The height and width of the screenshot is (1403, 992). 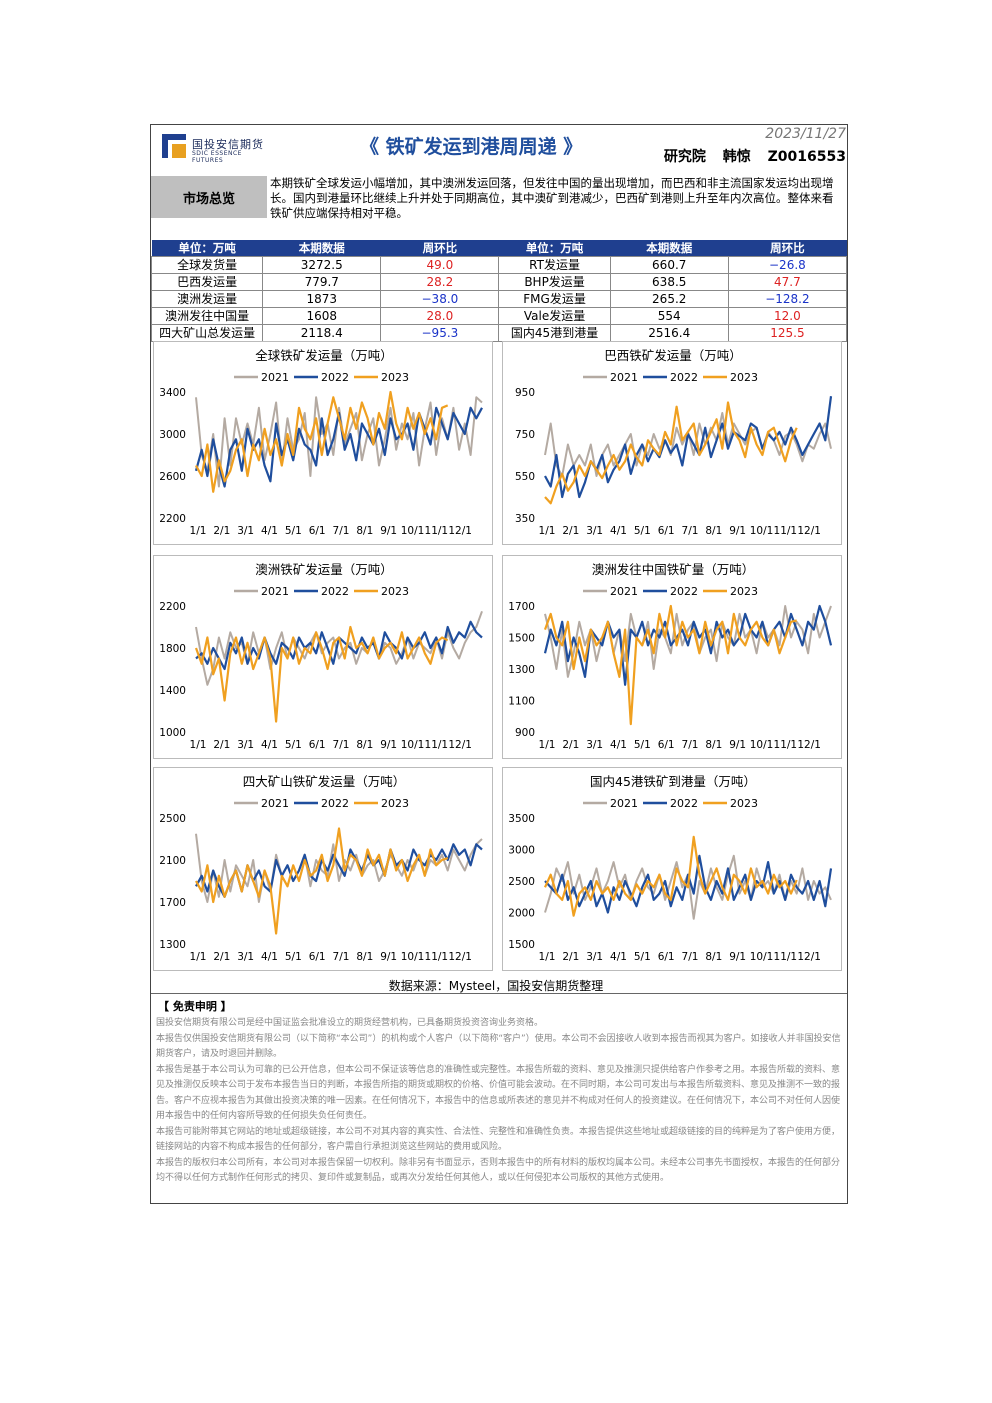 What do you see at coordinates (439, 248) in the screenshot?
I see `kpi-header-cell: 周环比` at bounding box center [439, 248].